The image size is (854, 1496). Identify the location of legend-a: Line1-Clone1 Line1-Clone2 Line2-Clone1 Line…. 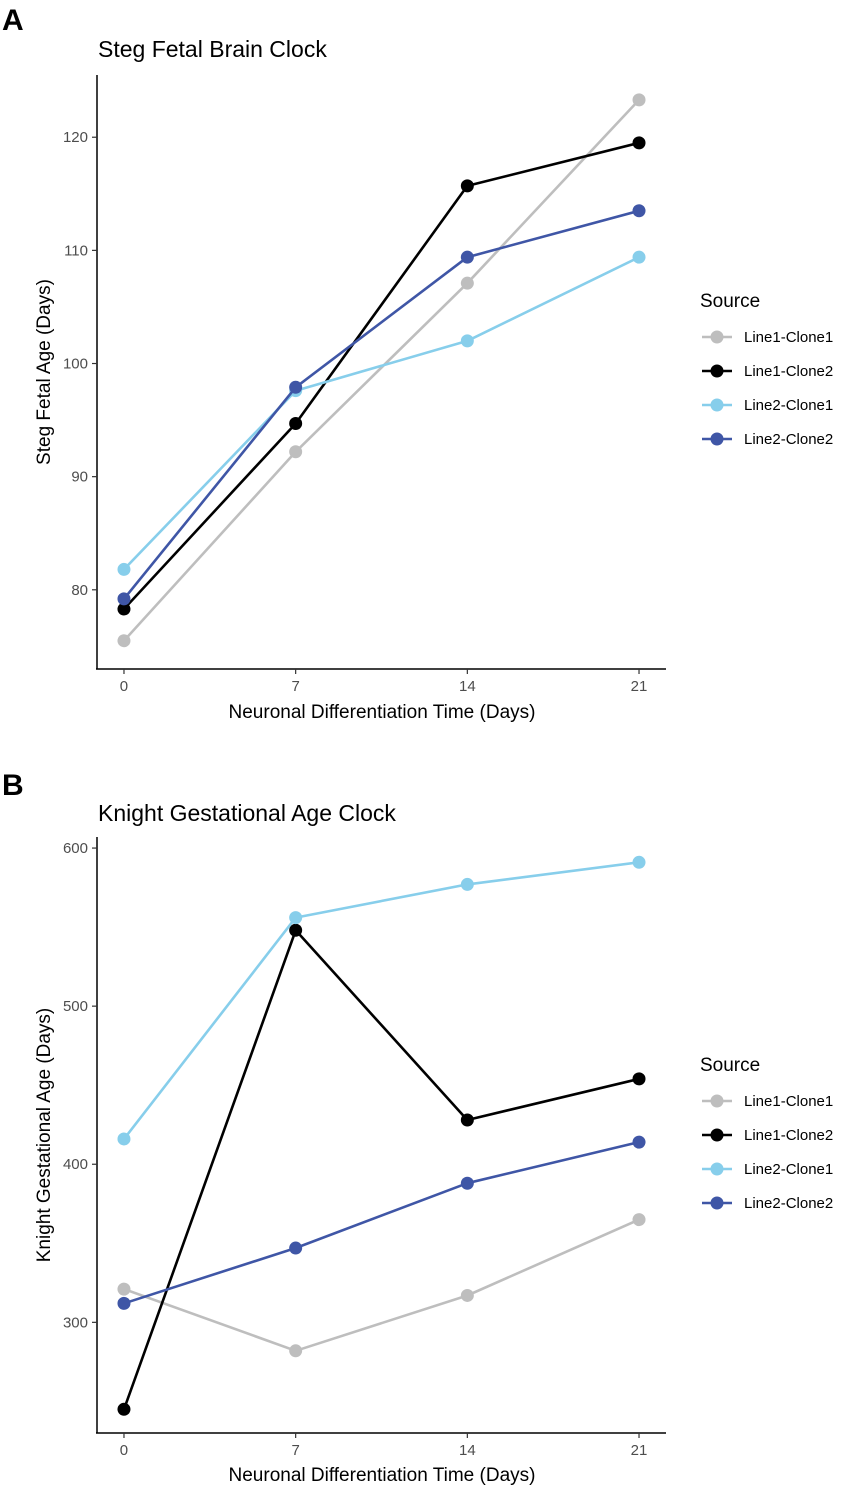
(767, 388).